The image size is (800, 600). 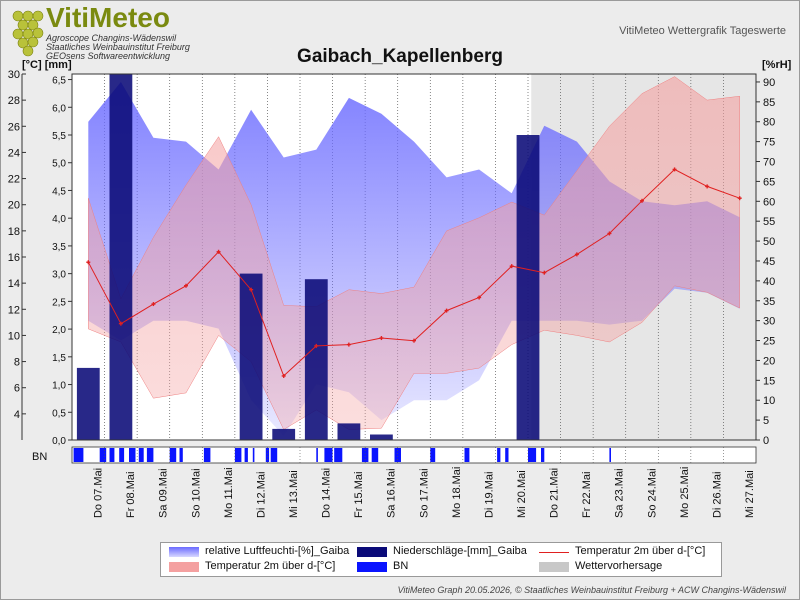 I want to click on logo-line-2: Staatliches Weinbauinstitut Freiburg, so click(x=118, y=47).